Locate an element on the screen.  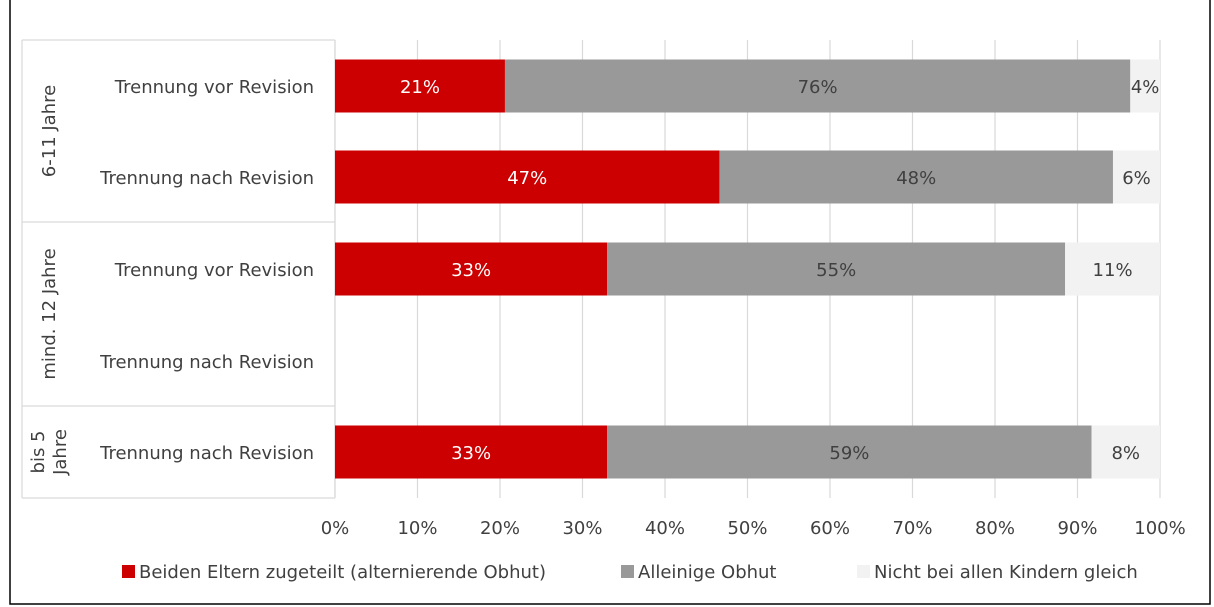
x-tick-label: 60% is located at coordinates (830, 528).